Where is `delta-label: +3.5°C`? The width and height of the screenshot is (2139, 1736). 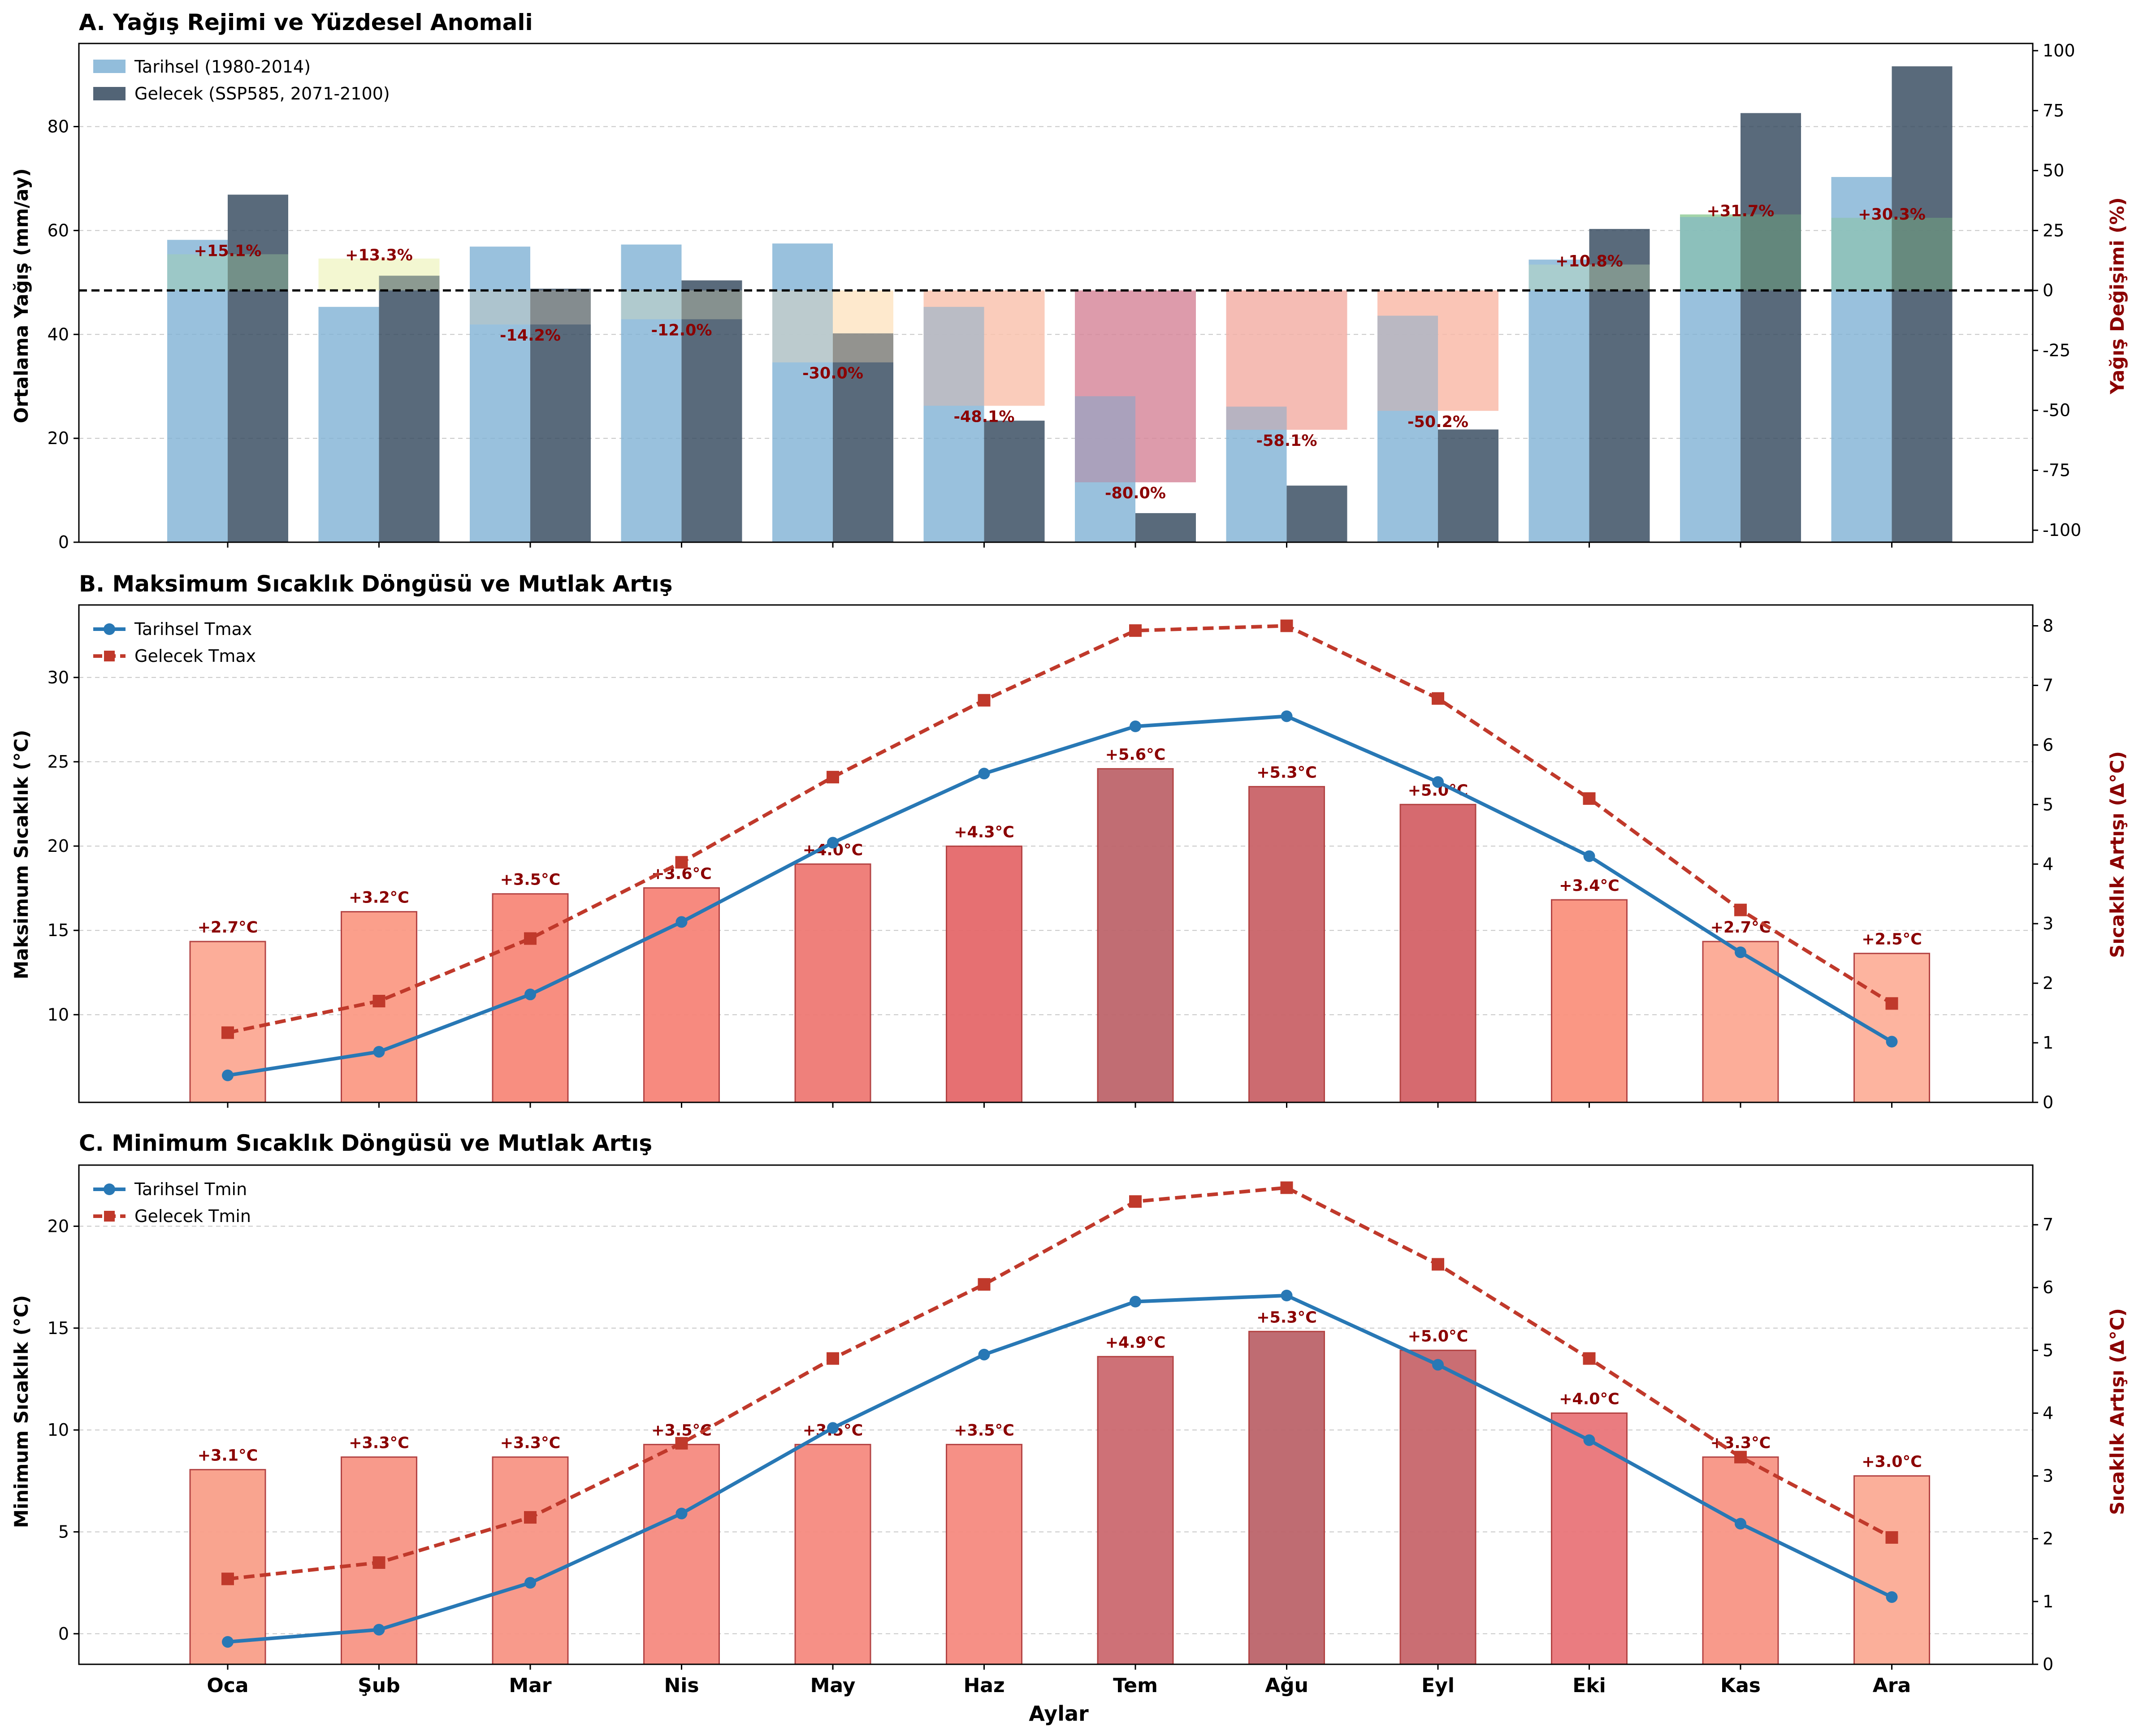
delta-label: +3.5°C is located at coordinates (530, 880).